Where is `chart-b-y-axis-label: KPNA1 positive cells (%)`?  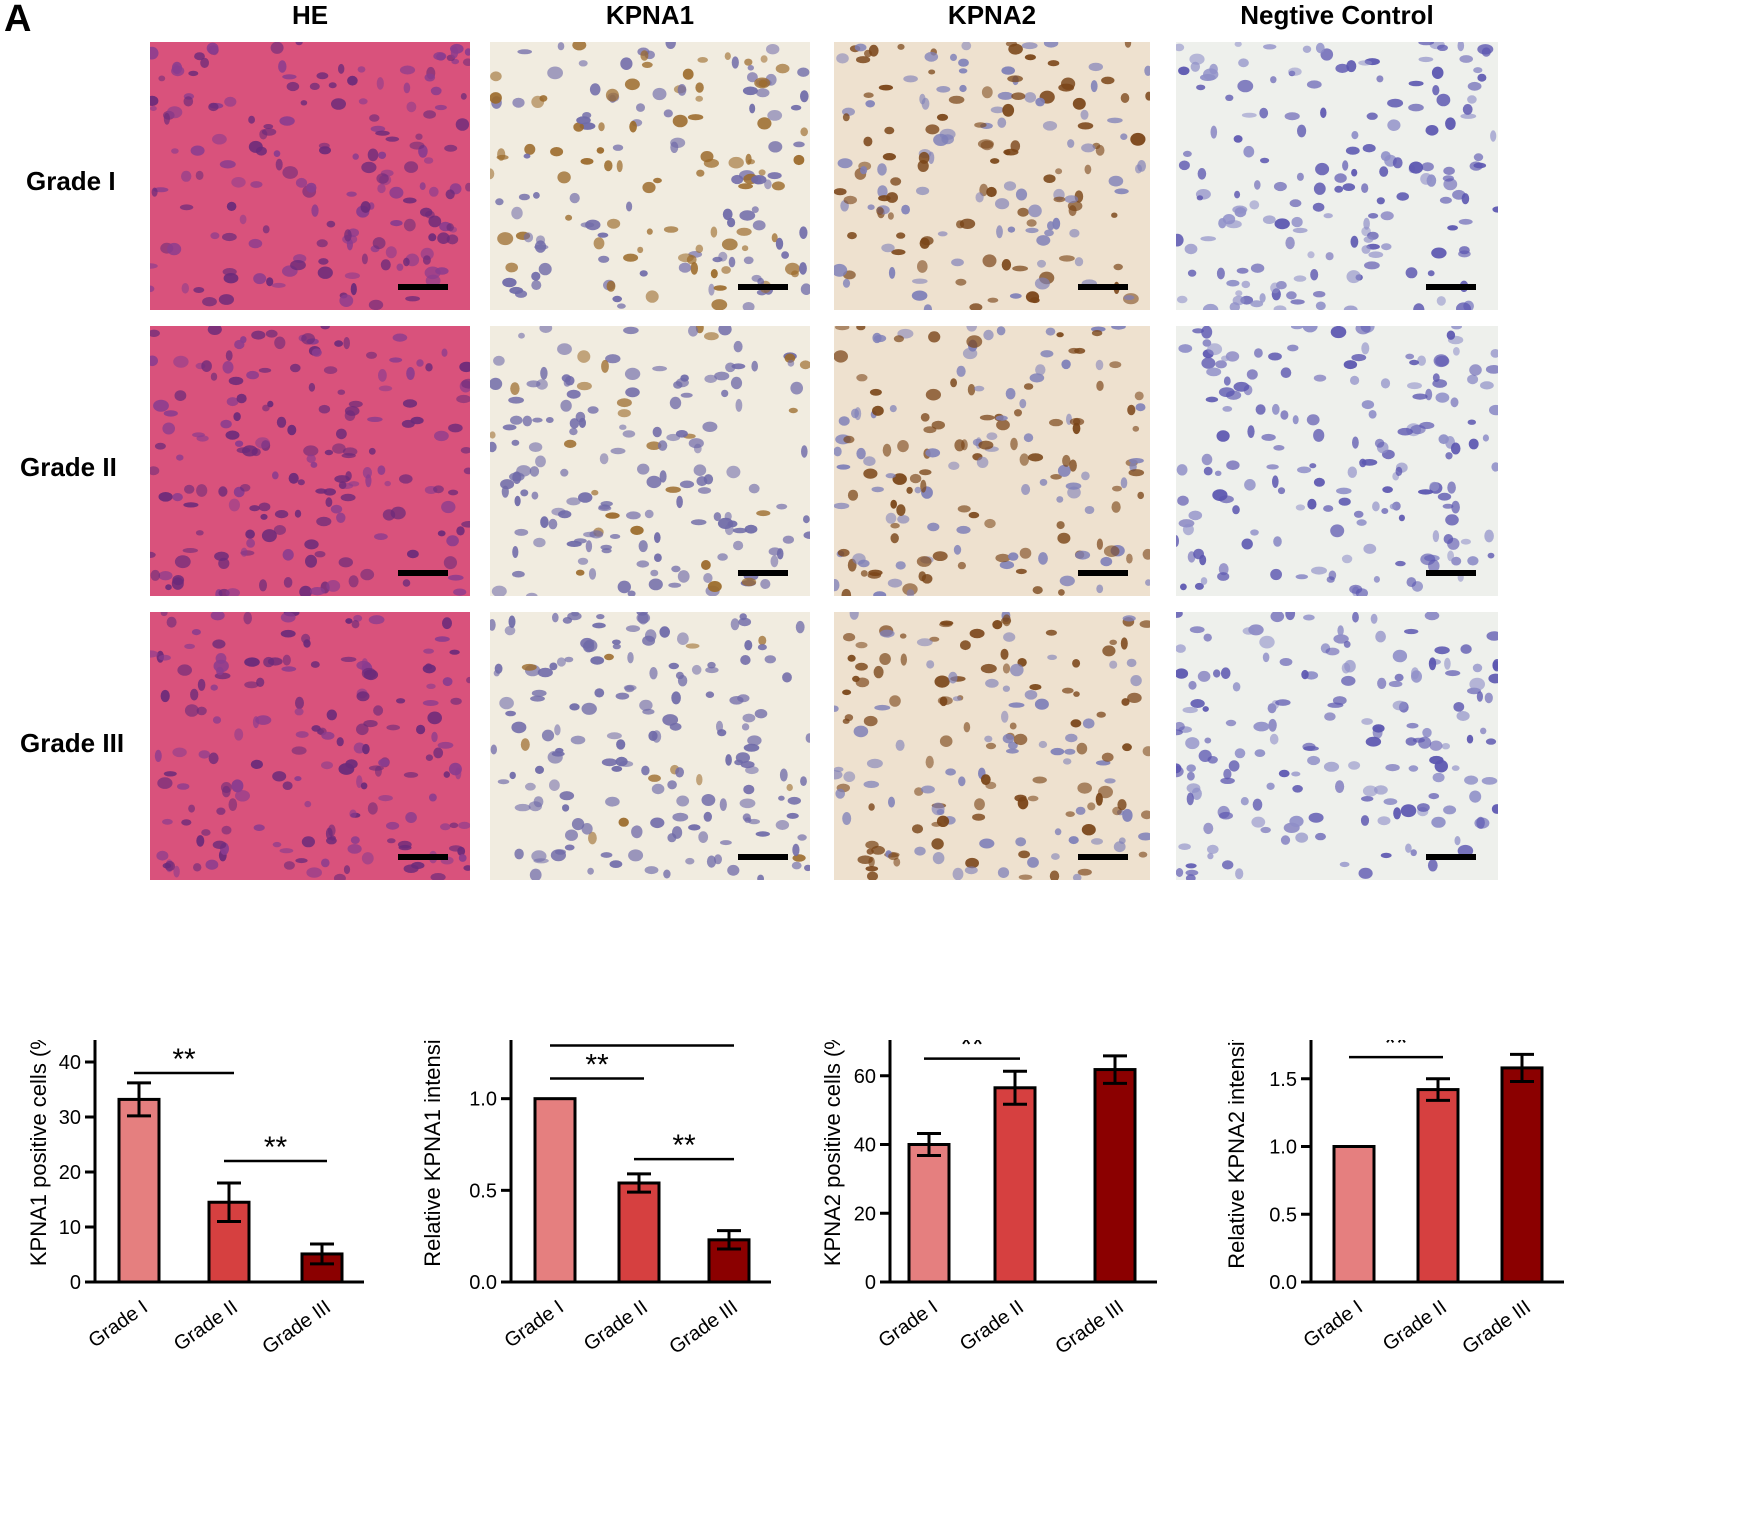 chart-b-y-axis-label: KPNA1 positive cells (%) is located at coordinates (38, 1153).